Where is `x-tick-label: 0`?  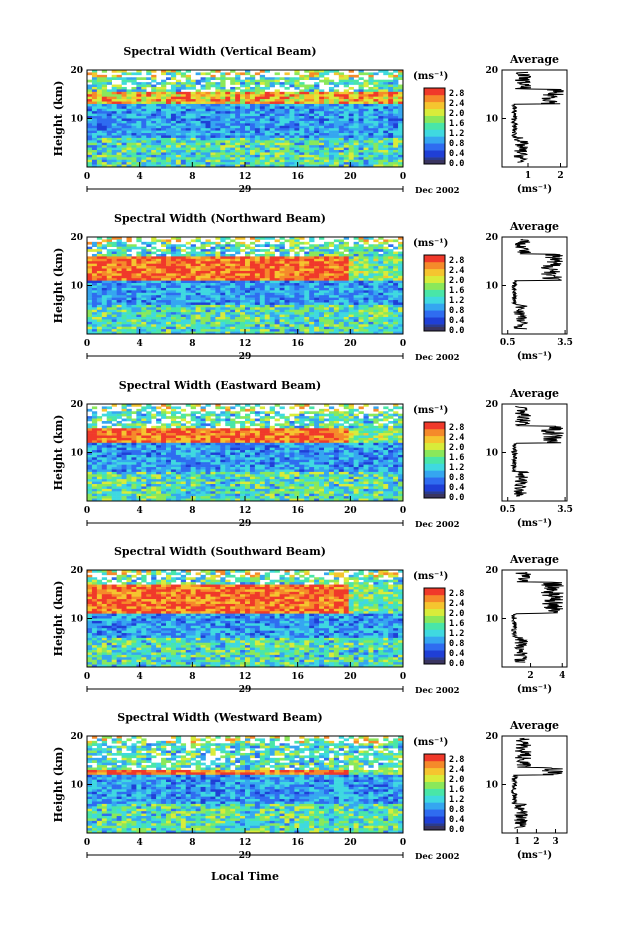
x-tick-label: 0 is located at coordinates (403, 344).